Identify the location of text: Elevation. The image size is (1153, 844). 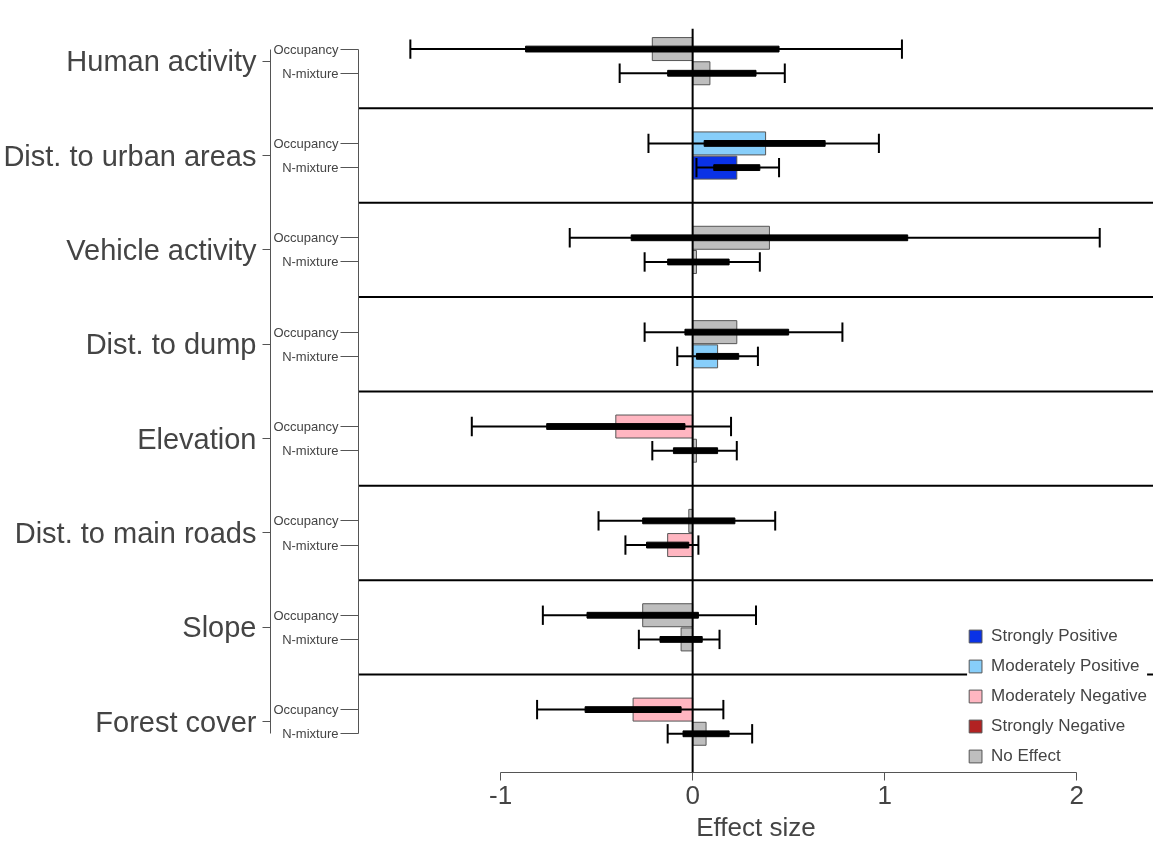
(197, 438).